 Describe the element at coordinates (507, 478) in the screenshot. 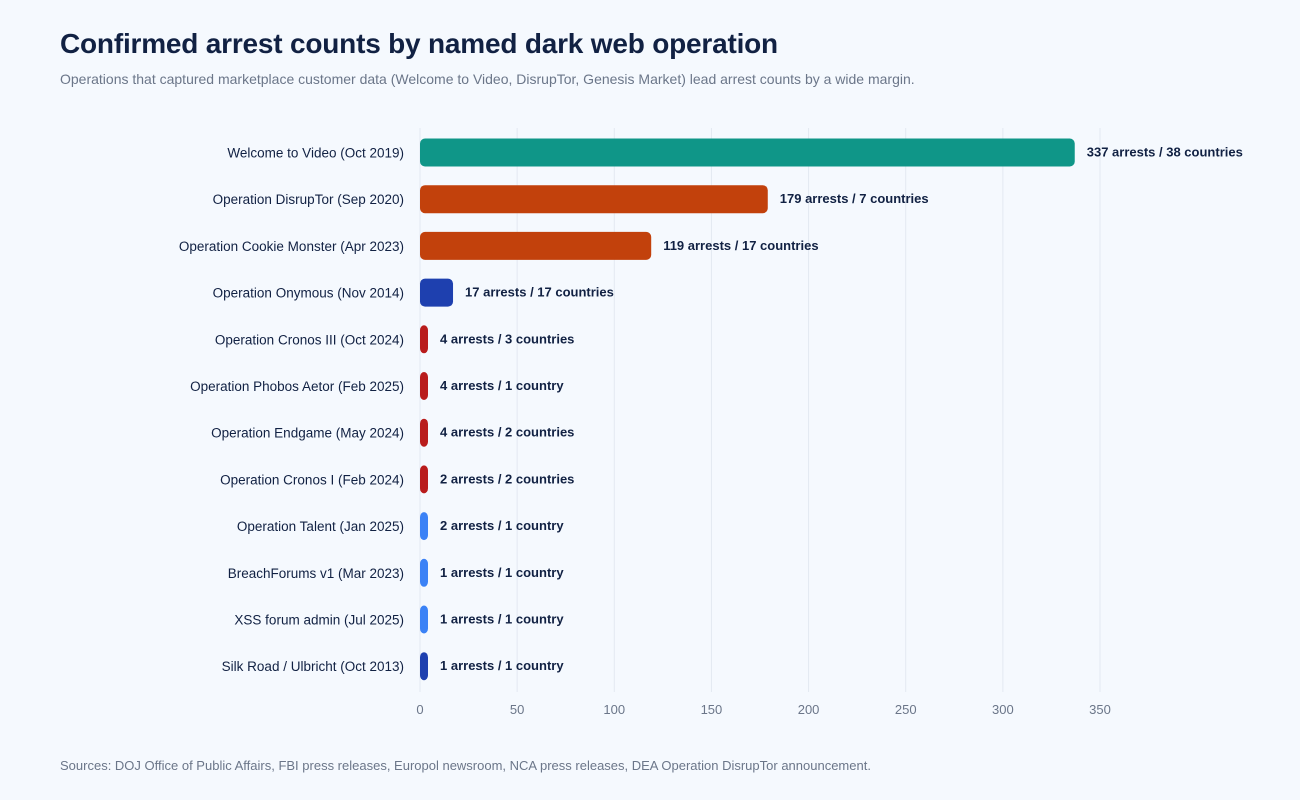

I see `data-label: 2 arrests / 2 countries` at that location.